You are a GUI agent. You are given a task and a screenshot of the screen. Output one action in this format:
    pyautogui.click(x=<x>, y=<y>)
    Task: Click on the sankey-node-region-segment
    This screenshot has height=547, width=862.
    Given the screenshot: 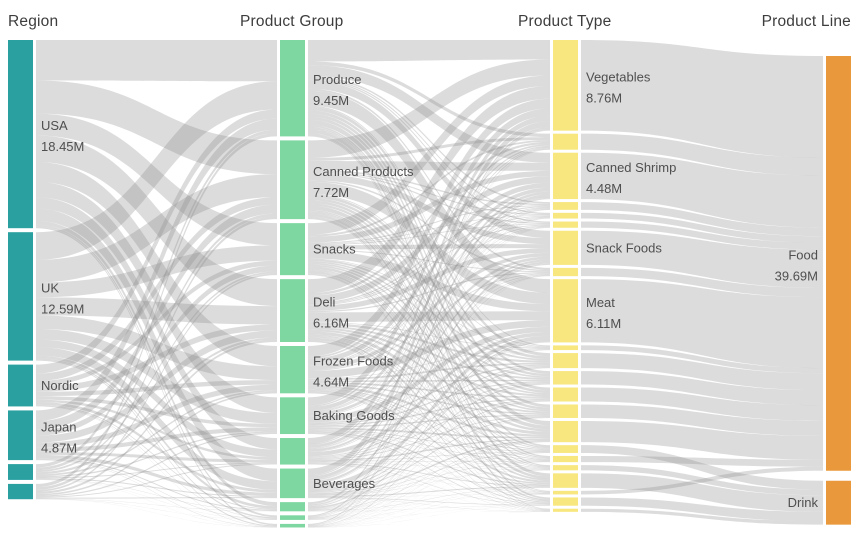 What is the action you would take?
    pyautogui.click(x=20, y=472)
    